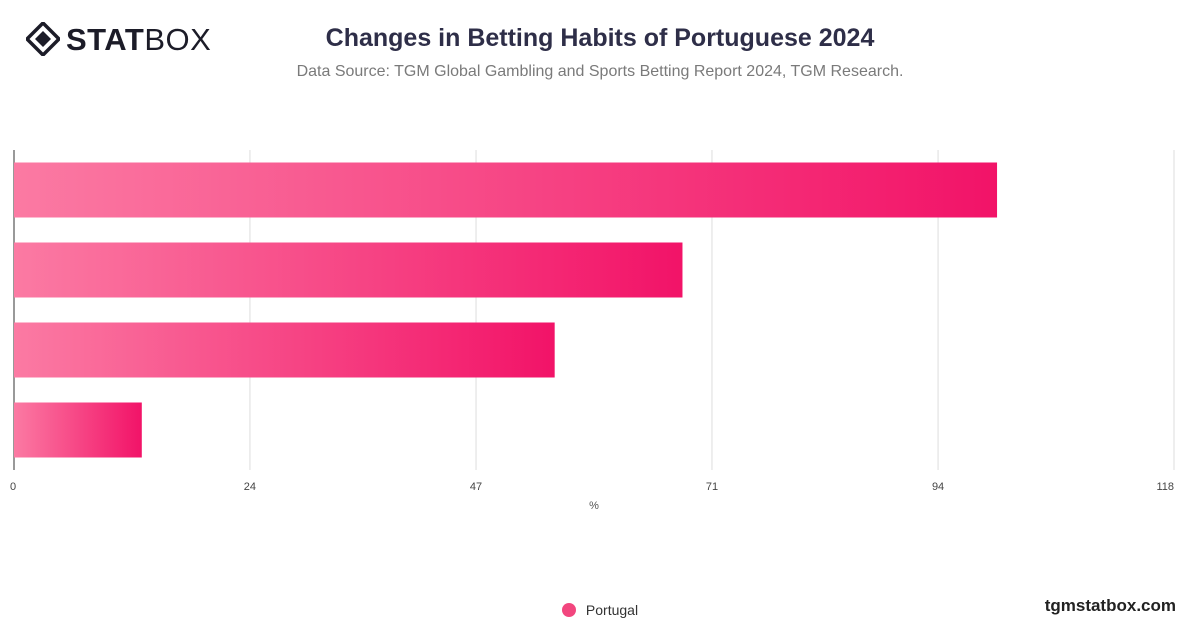  Describe the element at coordinates (568, 610) in the screenshot. I see `legend-marker` at that location.